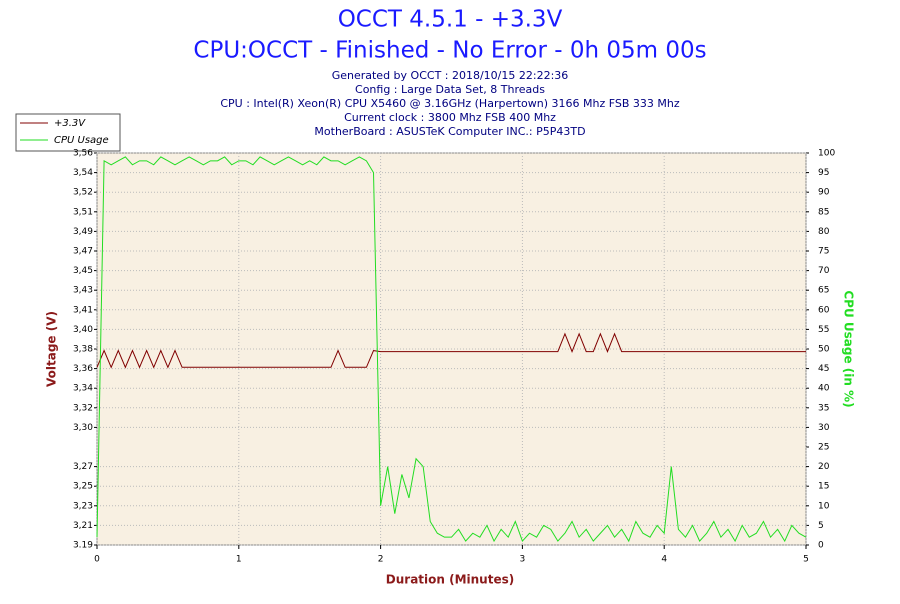 This screenshot has height=604, width=900. What do you see at coordinates (83, 526) in the screenshot?
I see `y-tick-label: 3,21` at bounding box center [83, 526].